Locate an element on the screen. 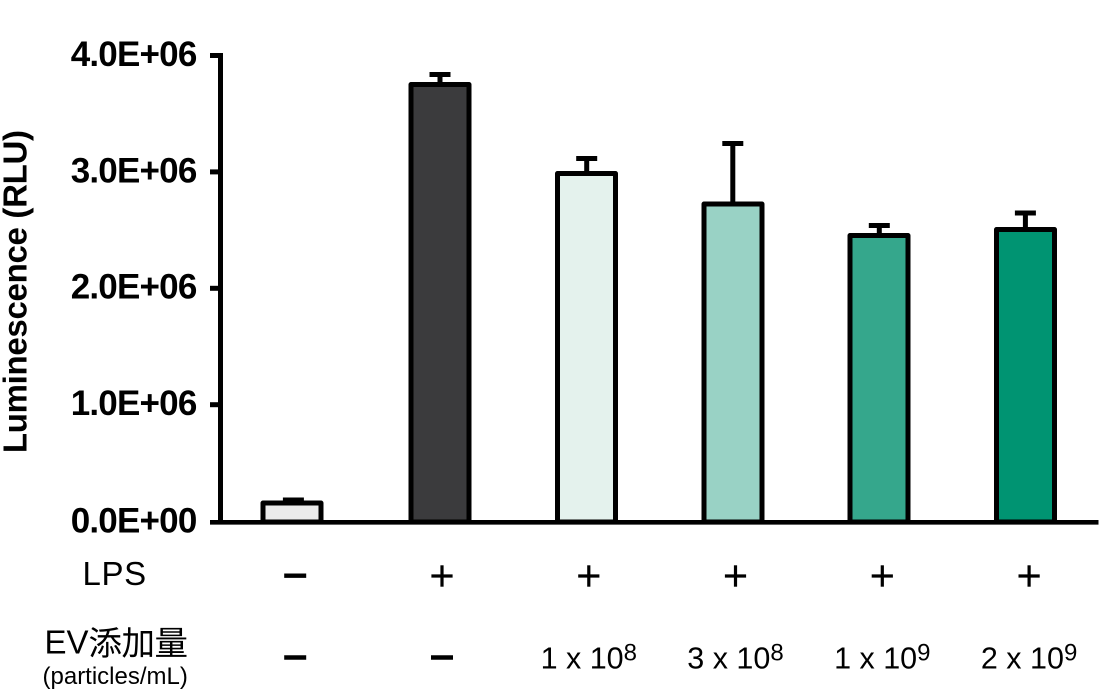  svg-text: 1.0E+06 is located at coordinates (134, 403).